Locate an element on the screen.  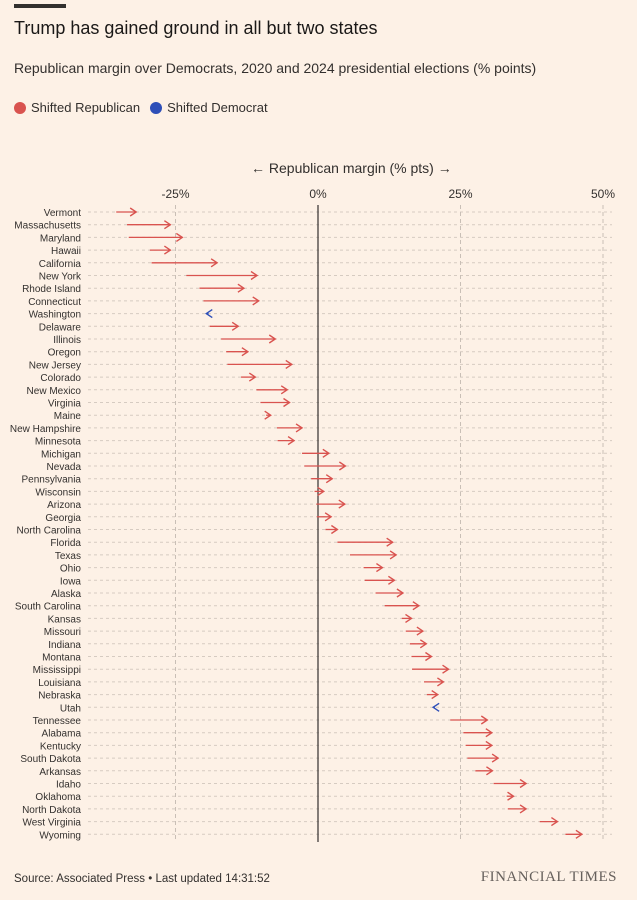
state-label: South Dakota is located at coordinates (50, 759).